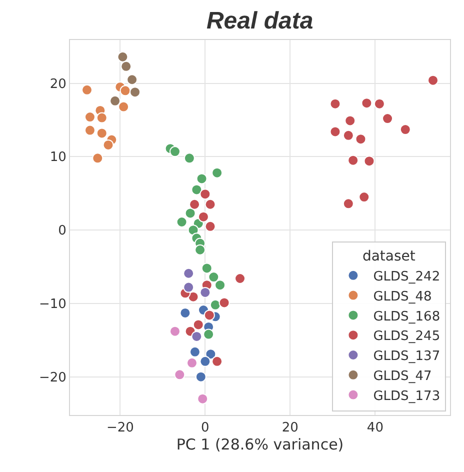 This screenshot has width=464, height=472. Describe the element at coordinates (406, 276) in the screenshot. I see `legend-label: GLDS_242` at that location.